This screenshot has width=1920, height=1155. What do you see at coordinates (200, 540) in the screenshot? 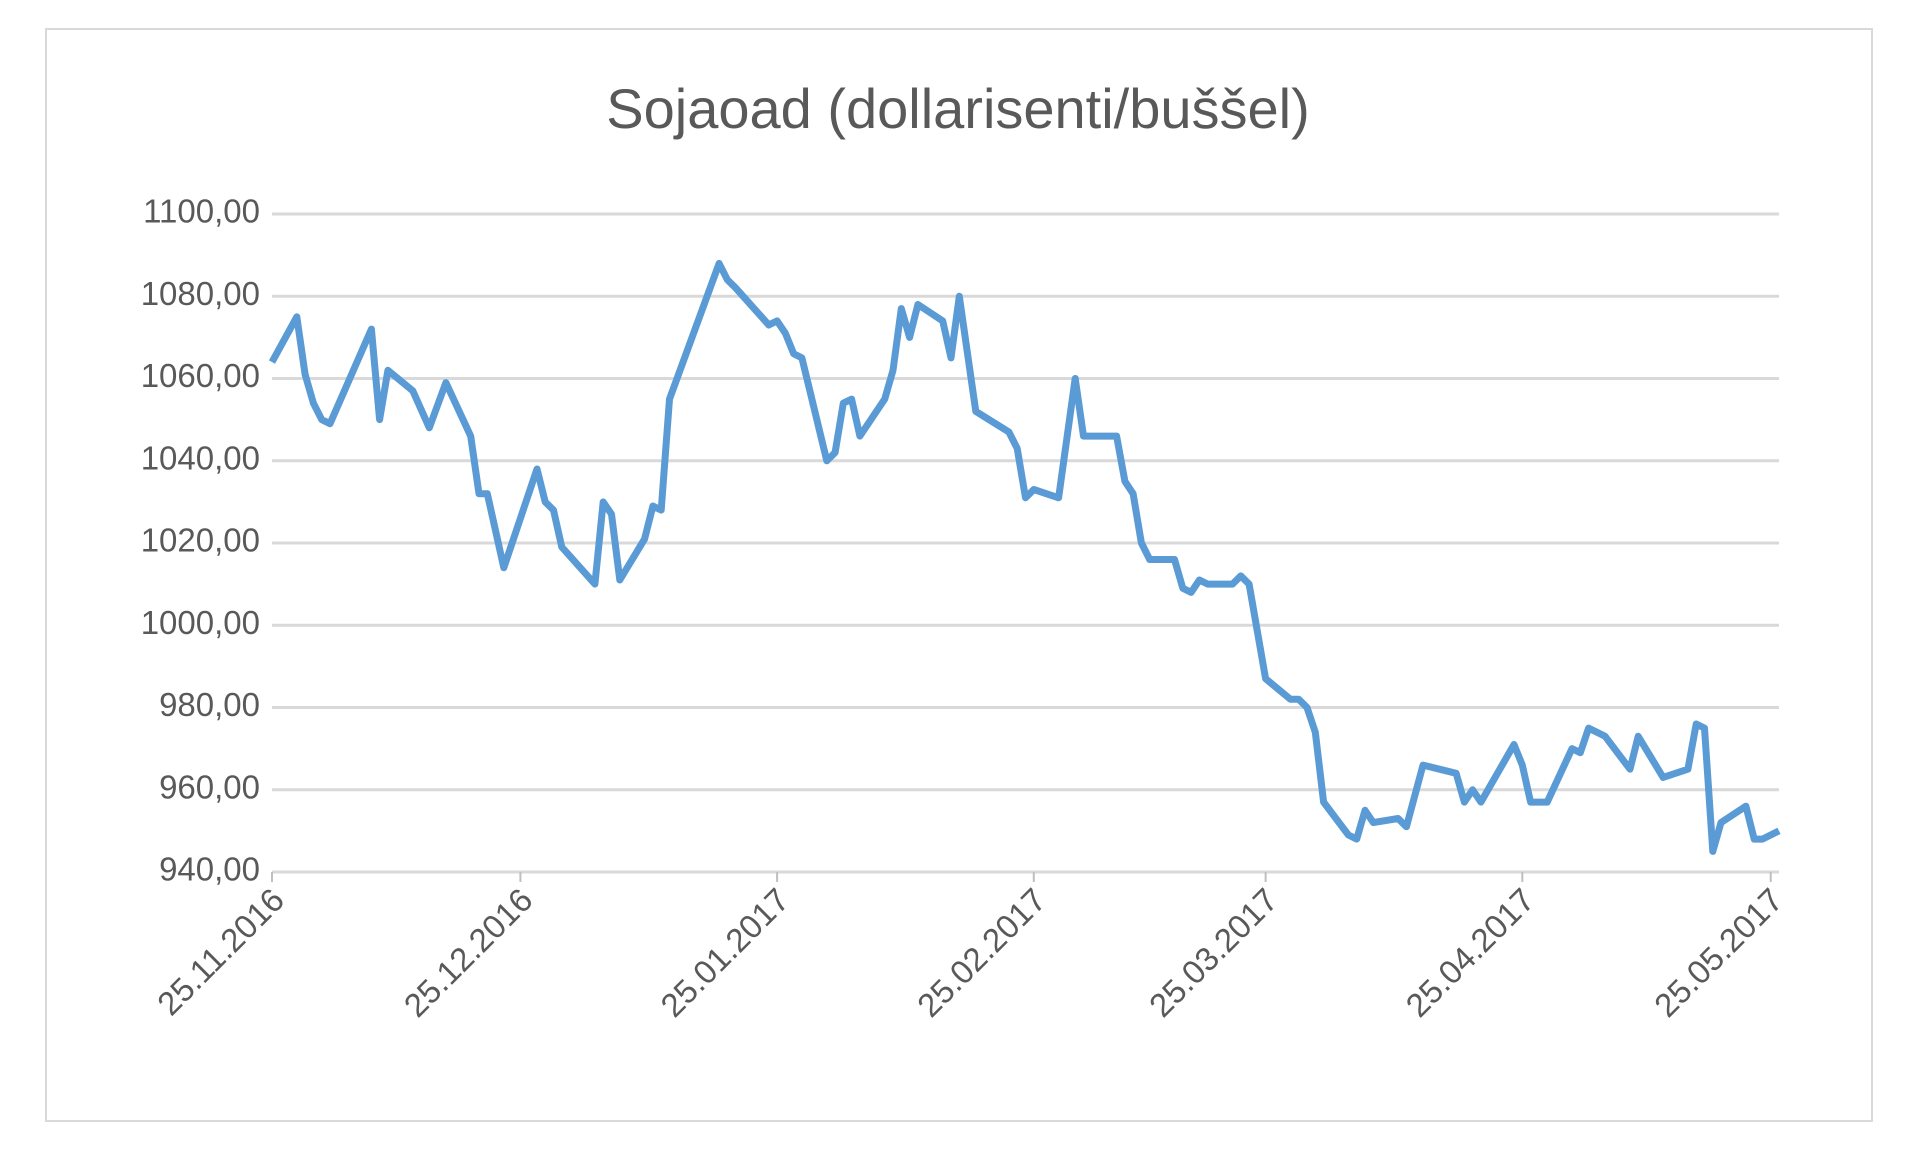
I see `y-tick-label: 1020,00` at bounding box center [200, 540].